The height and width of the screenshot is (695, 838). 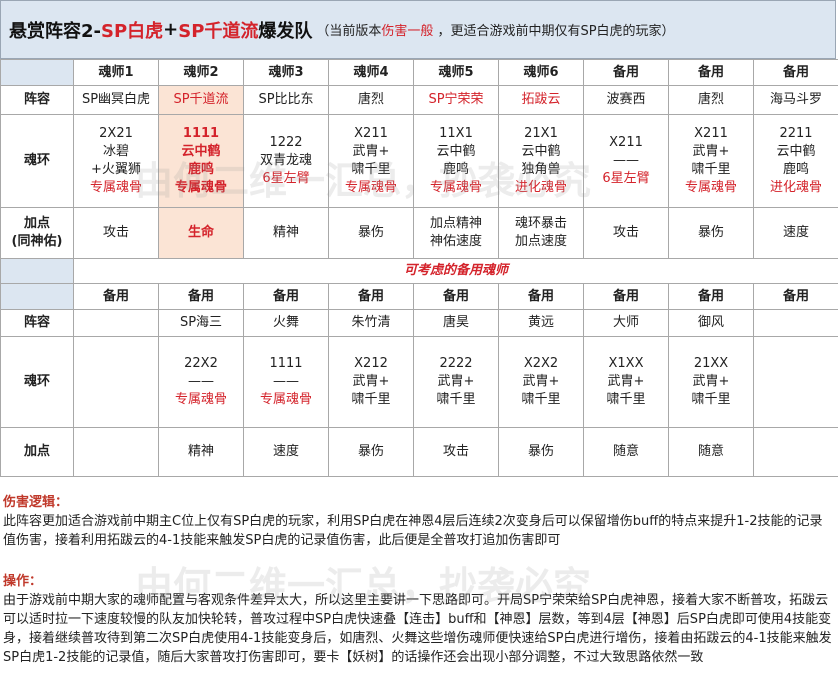 I want to click on rings-cell: 21XX 武胄+ 啸千里, so click(x=711, y=382).